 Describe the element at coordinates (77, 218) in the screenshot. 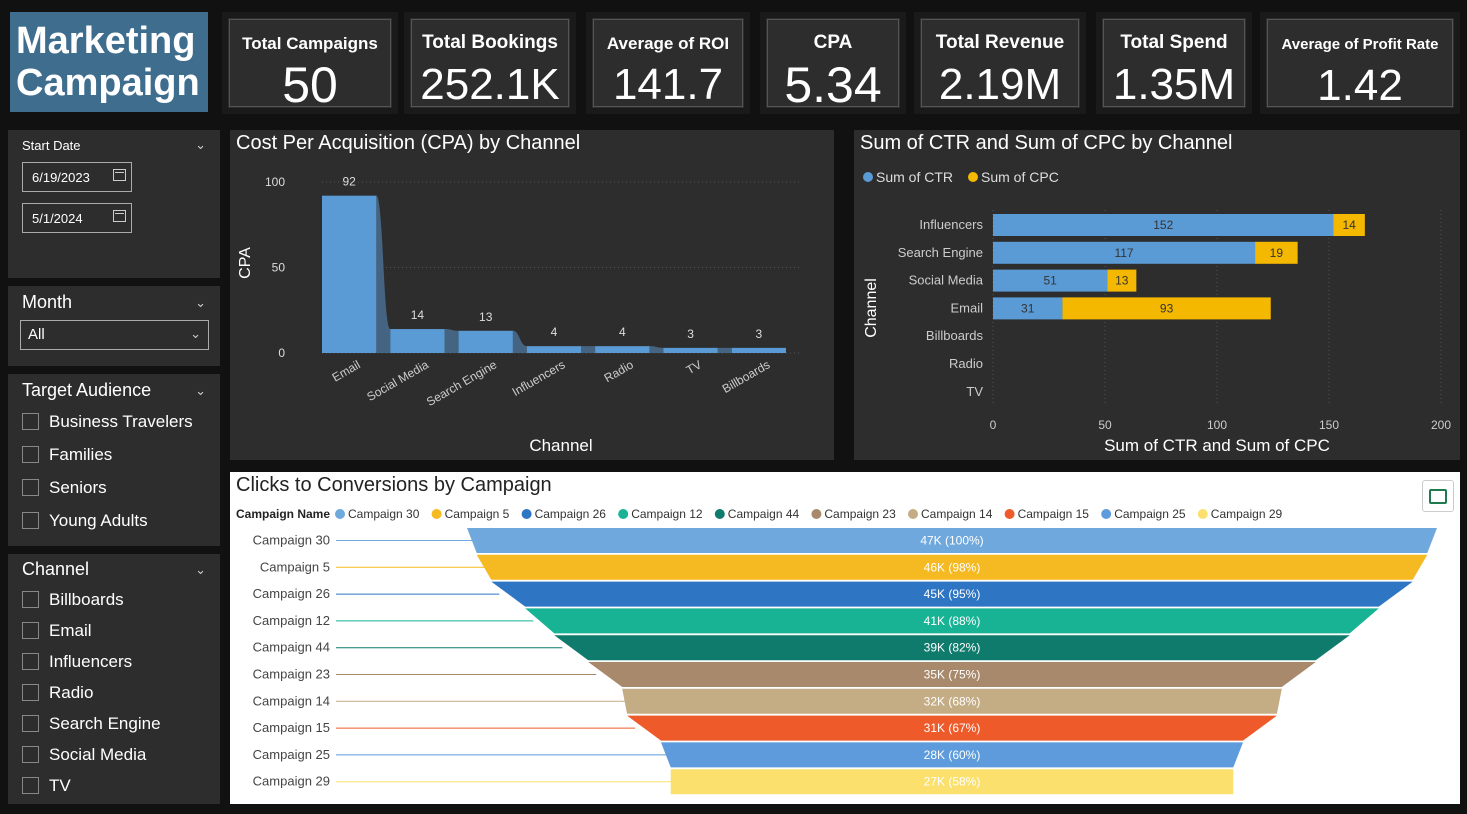

I see `start-date-to-input: 5/1/2024` at that location.